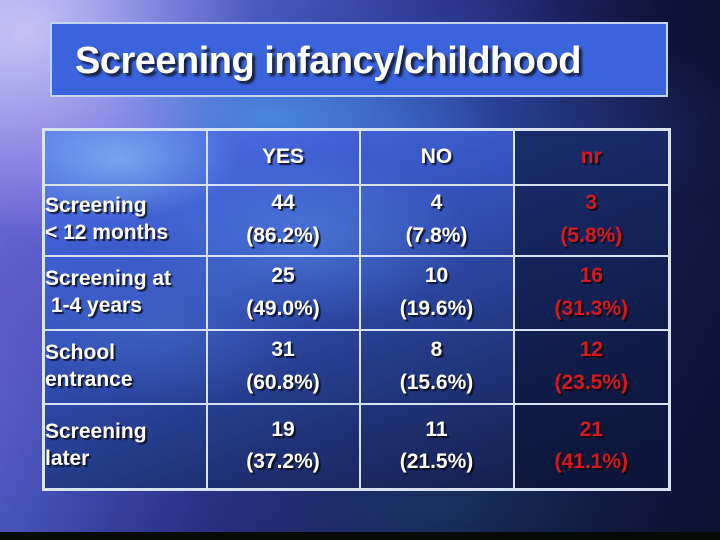 The width and height of the screenshot is (720, 540). What do you see at coordinates (436, 235) in the screenshot?
I see `no-percent: (7.8%)` at bounding box center [436, 235].